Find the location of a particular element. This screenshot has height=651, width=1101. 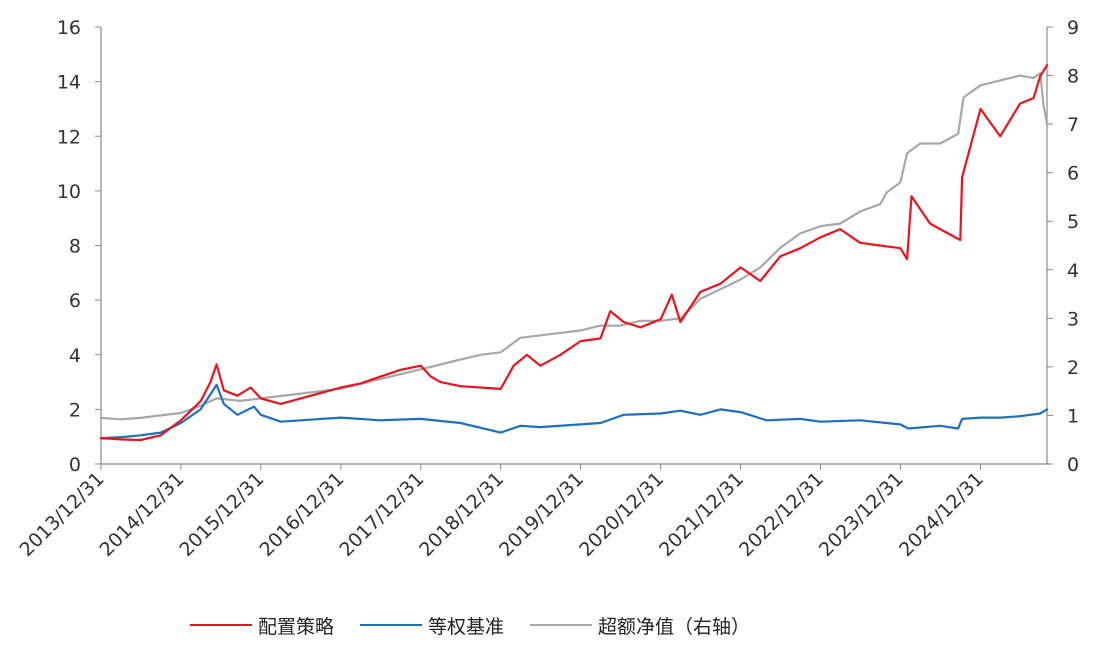

y-left-tick-label: 2 is located at coordinates (75, 410).